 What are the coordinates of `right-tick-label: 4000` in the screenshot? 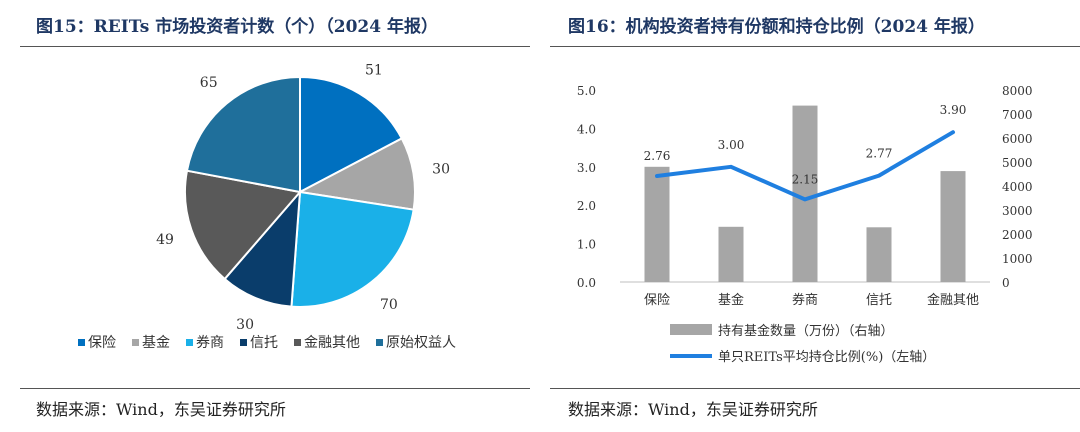 It's located at (1017, 187).